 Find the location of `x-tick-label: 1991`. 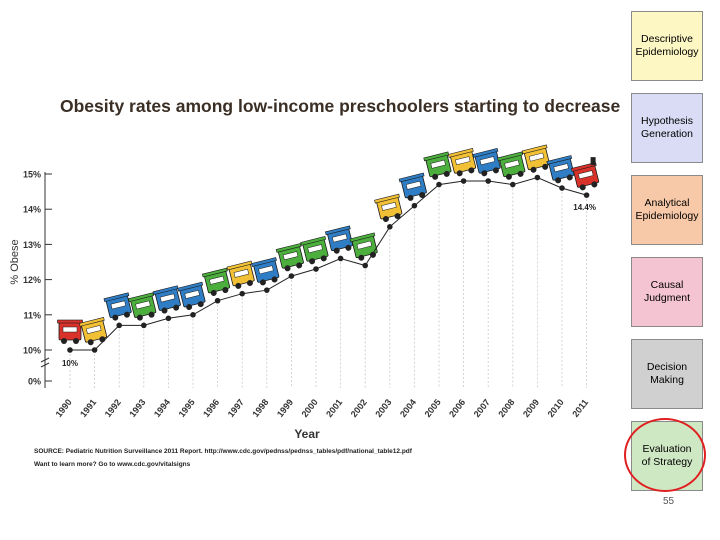

x-tick-label: 1991 is located at coordinates (88, 408).